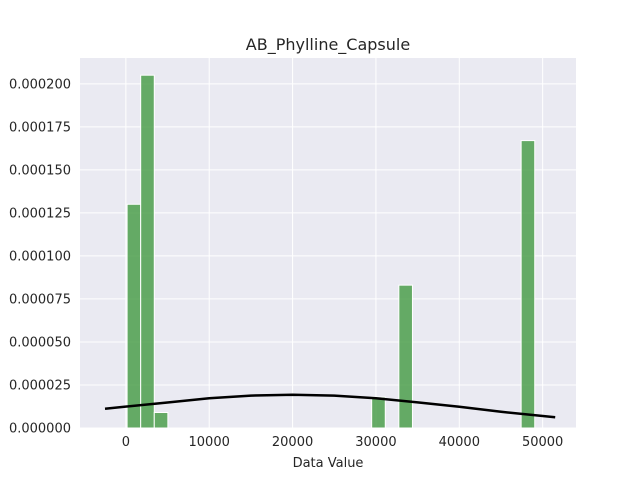 The width and height of the screenshot is (640, 480). Describe the element at coordinates (542, 442) in the screenshot. I see `x-tick-label: 50000` at that location.